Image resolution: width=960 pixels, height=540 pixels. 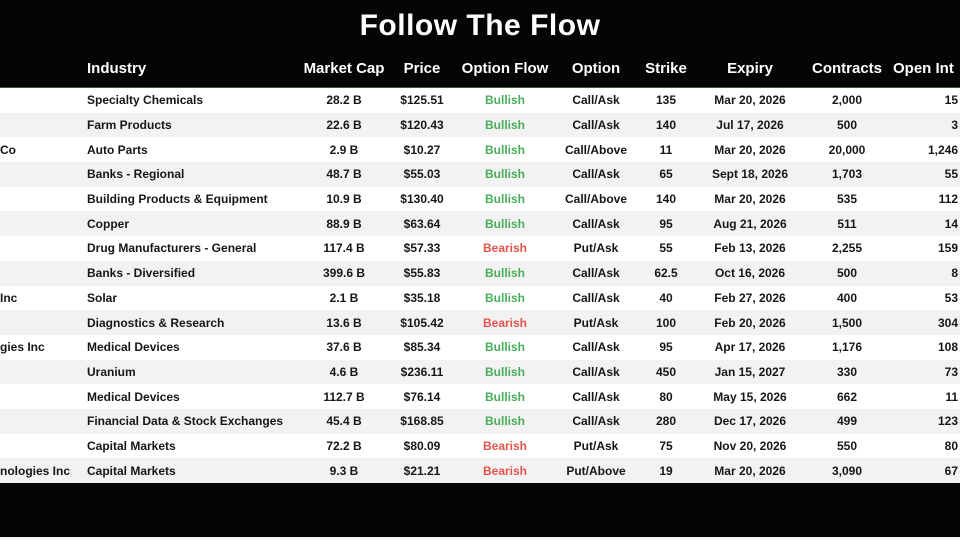 What do you see at coordinates (666, 68) in the screenshot?
I see `column-header-strike: Strike` at bounding box center [666, 68].